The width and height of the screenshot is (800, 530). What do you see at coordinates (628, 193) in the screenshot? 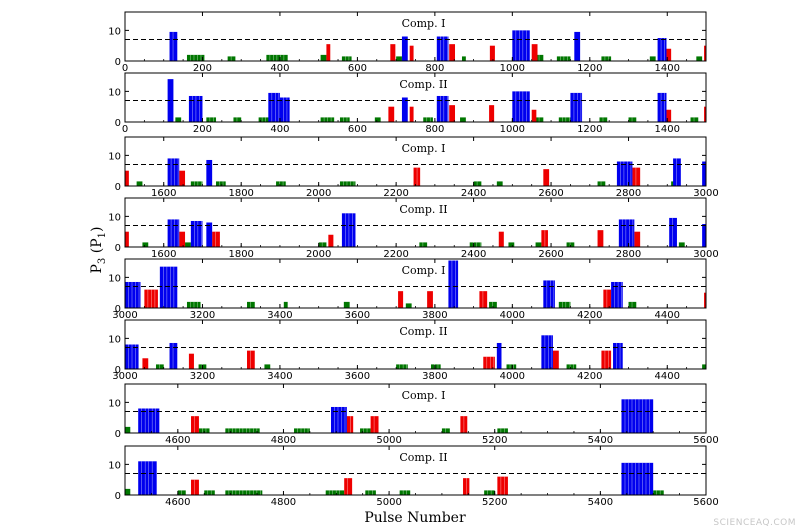
I see `x-tick-label: 2800` at bounding box center [628, 193].